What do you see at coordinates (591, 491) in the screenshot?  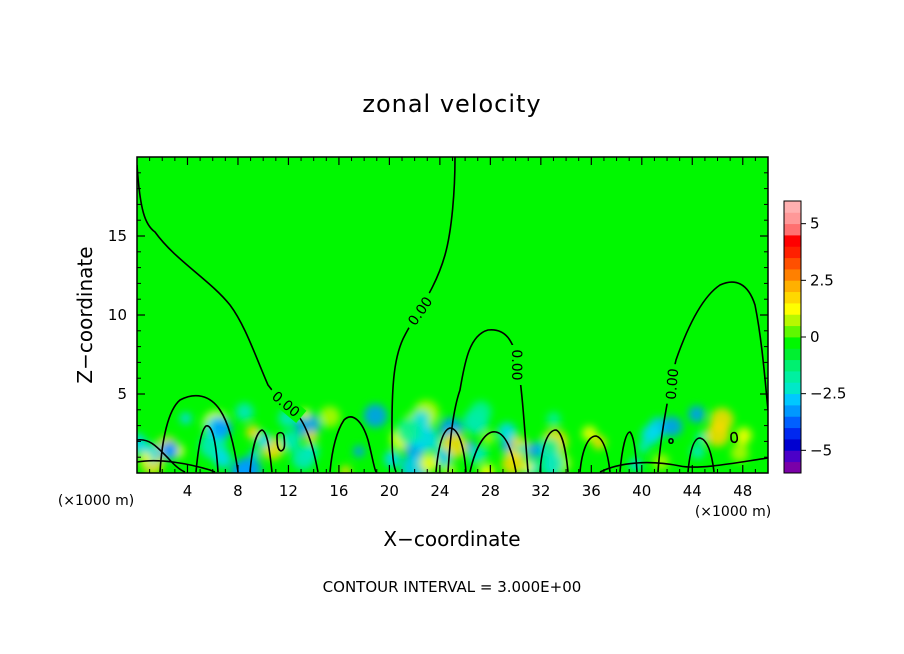 I see `x-tick-label: 36` at bounding box center [591, 491].